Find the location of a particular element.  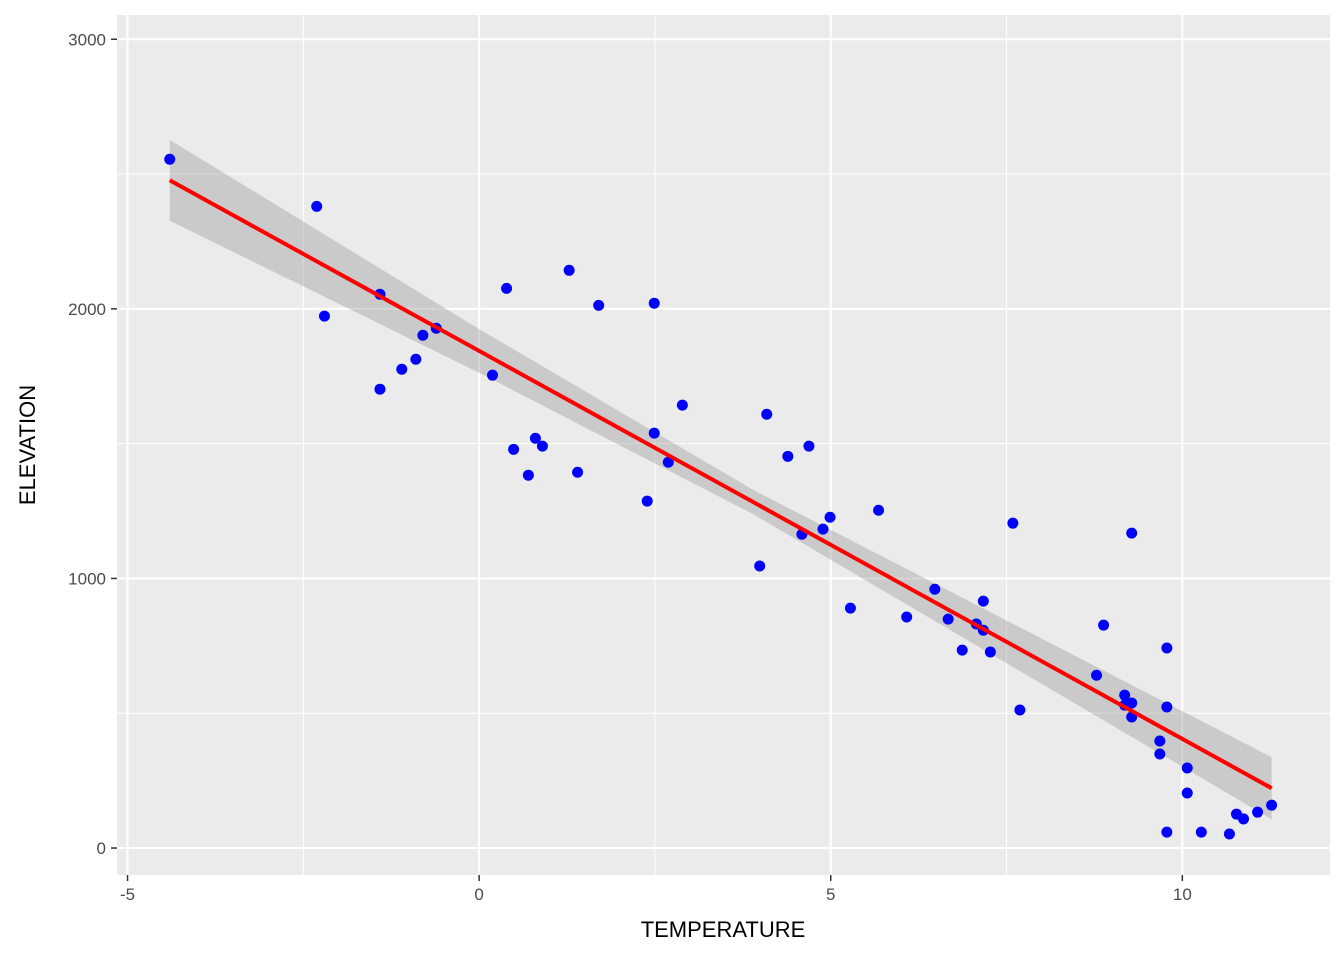

x-axis: -5 0 5 10 is located at coordinates (656, 889).